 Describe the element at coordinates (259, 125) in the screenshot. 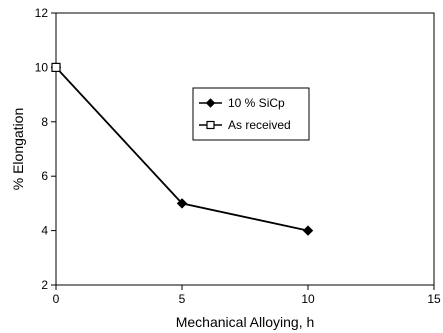

I see `legend-label: As received` at that location.